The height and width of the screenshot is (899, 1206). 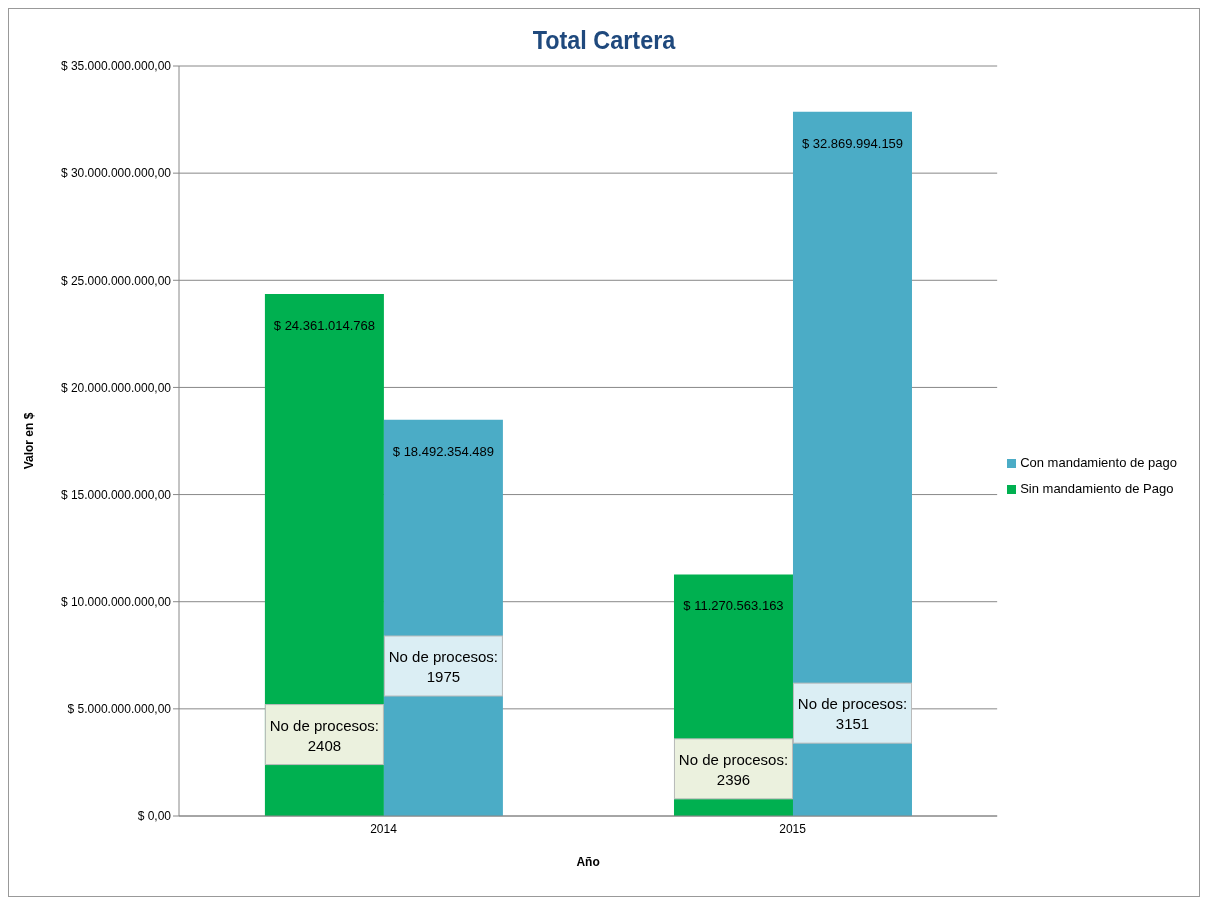 I want to click on data-label: $ 24.361.014.768, so click(x=324, y=325).